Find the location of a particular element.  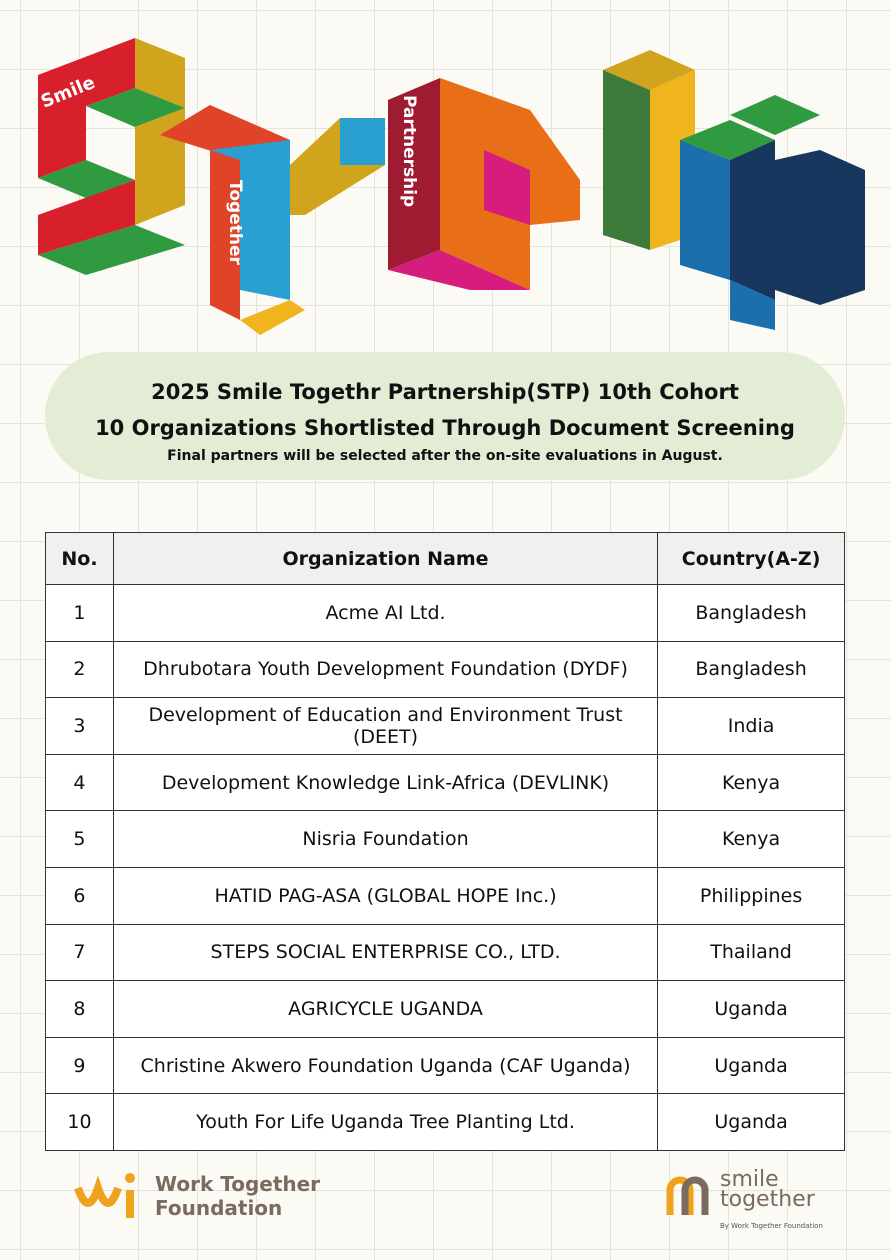

logo-tagline: By Work Together Foundation is located at coordinates (771, 1226).